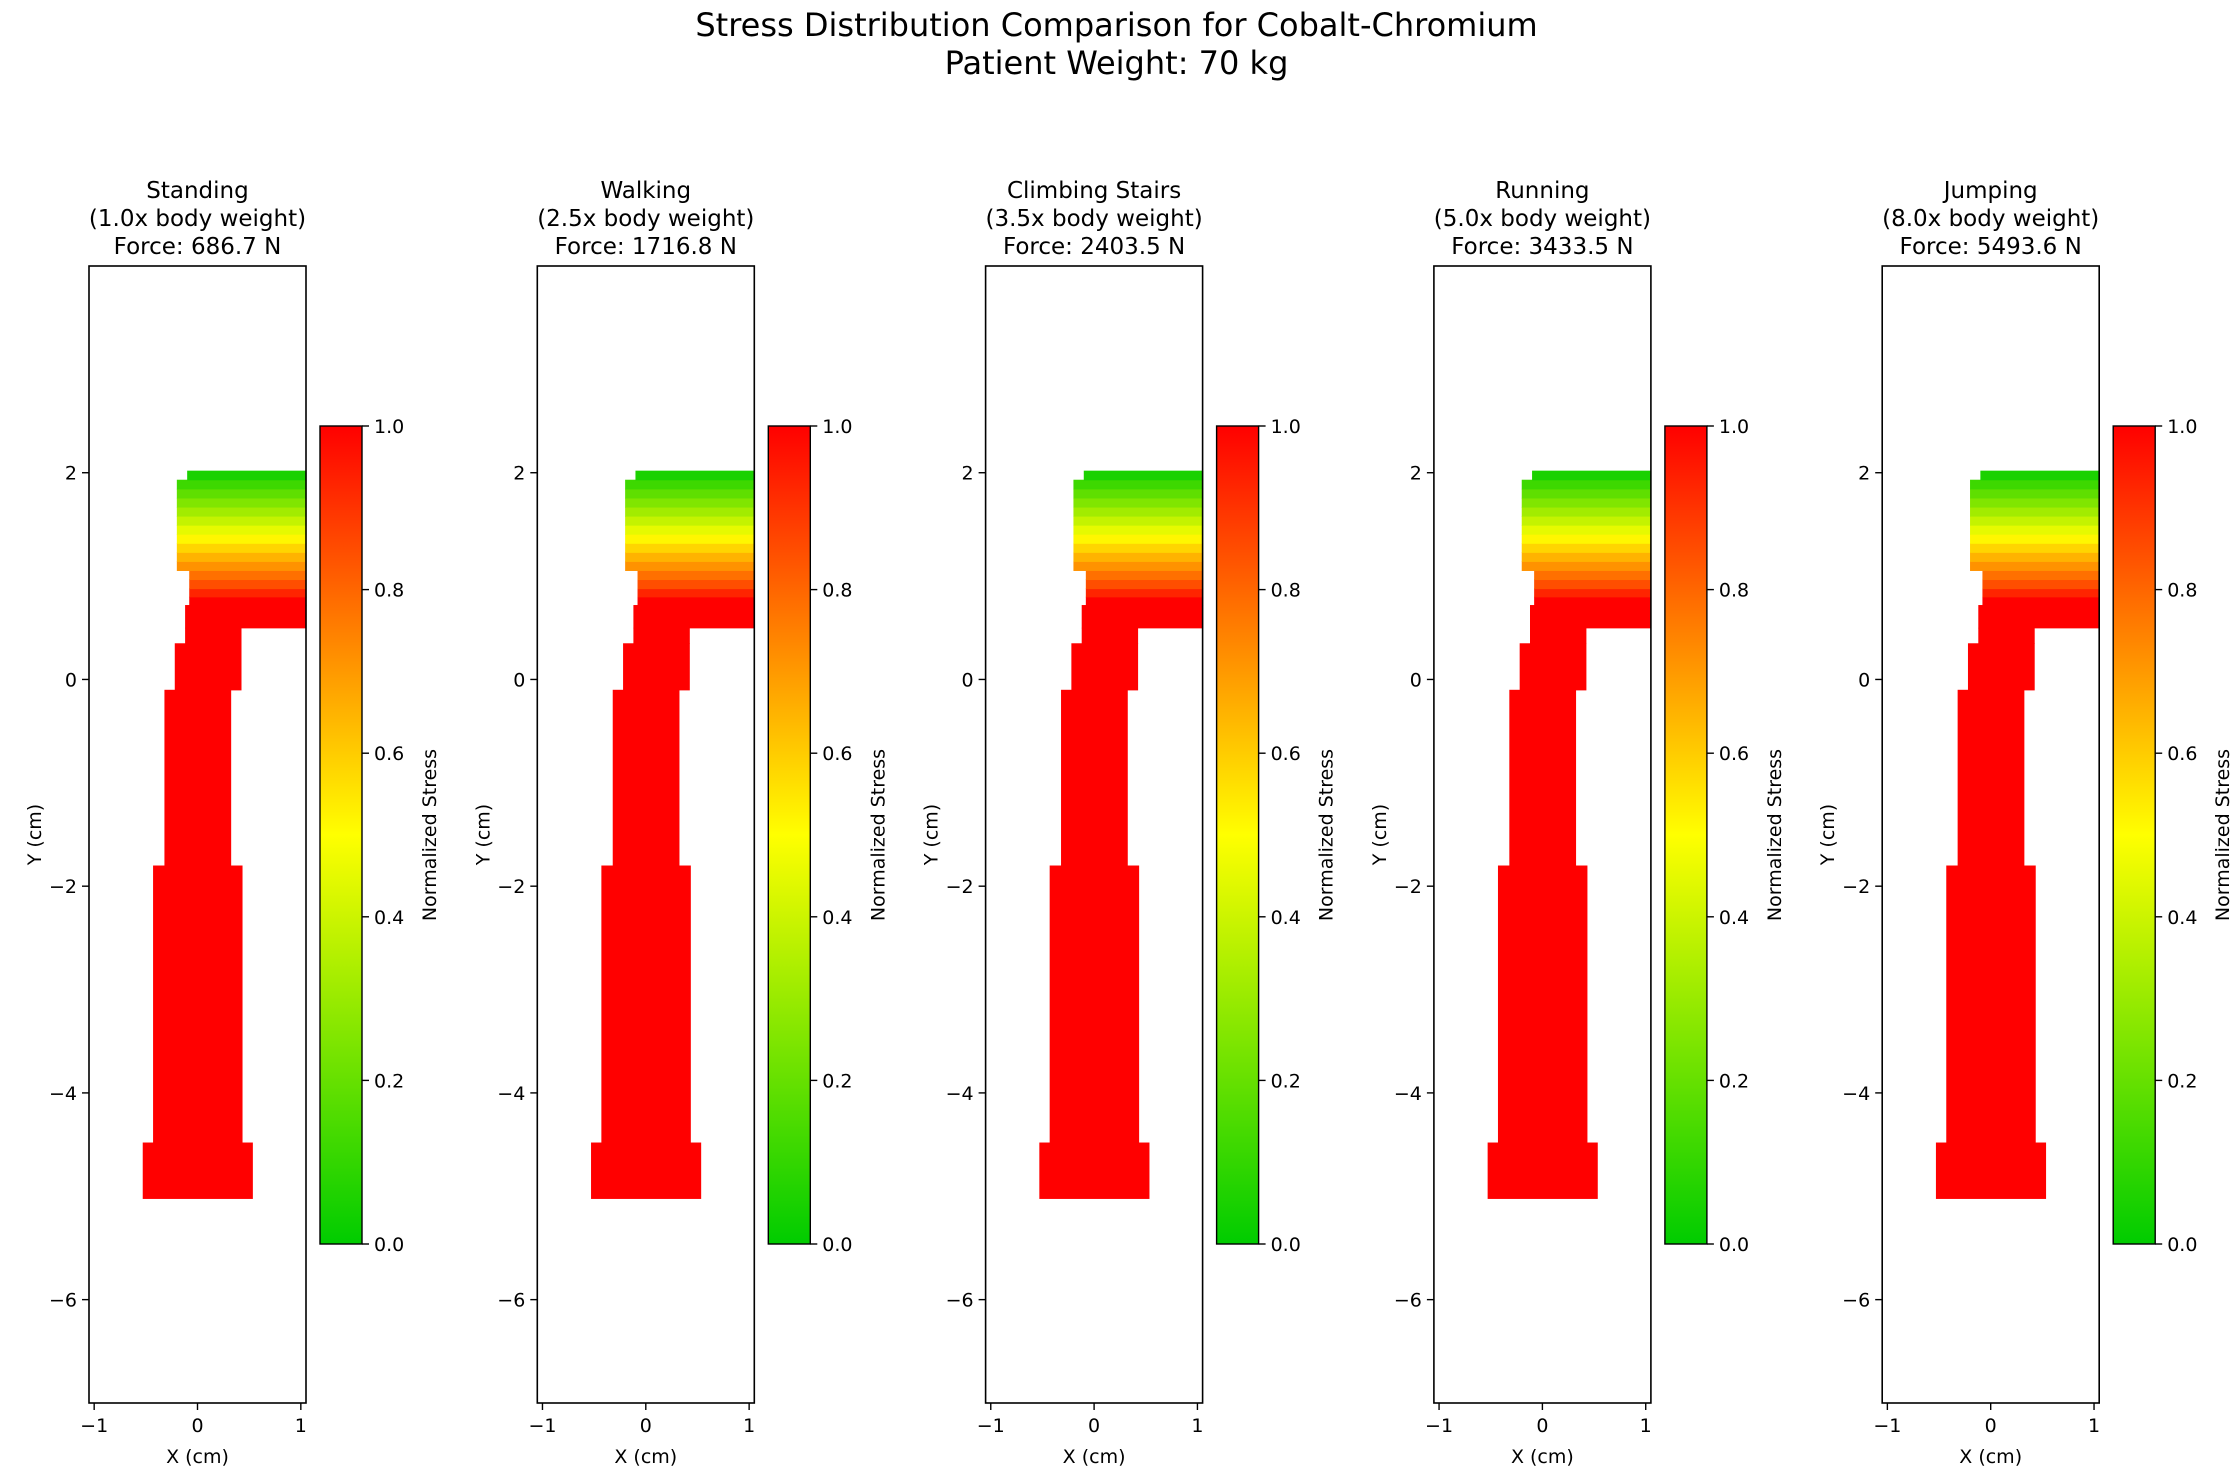  I want to click on y-tick-label: −6, so click(1408, 1301).